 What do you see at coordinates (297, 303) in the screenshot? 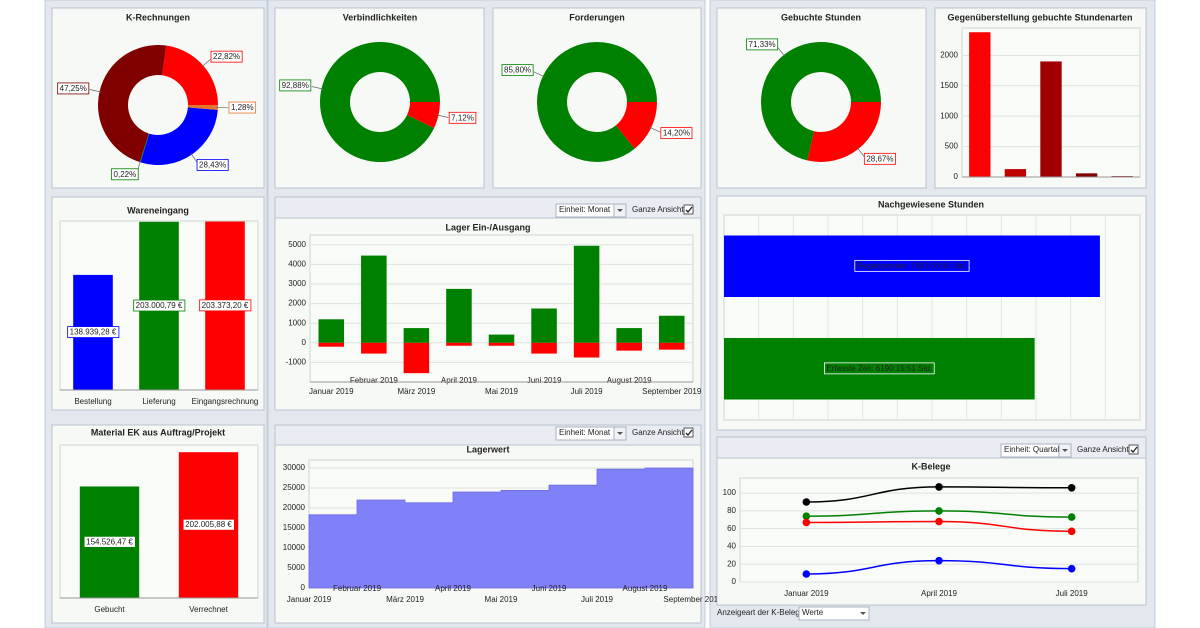
I see `y-tick-label: 2000` at bounding box center [297, 303].